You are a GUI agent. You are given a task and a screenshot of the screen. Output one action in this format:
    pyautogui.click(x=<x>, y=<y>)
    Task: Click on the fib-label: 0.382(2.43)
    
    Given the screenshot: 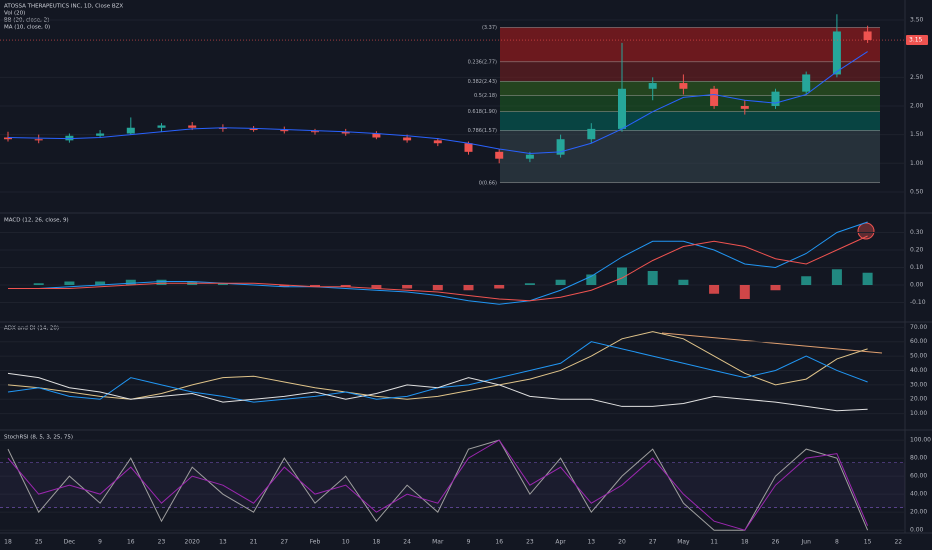 What is the action you would take?
    pyautogui.click(x=482, y=82)
    